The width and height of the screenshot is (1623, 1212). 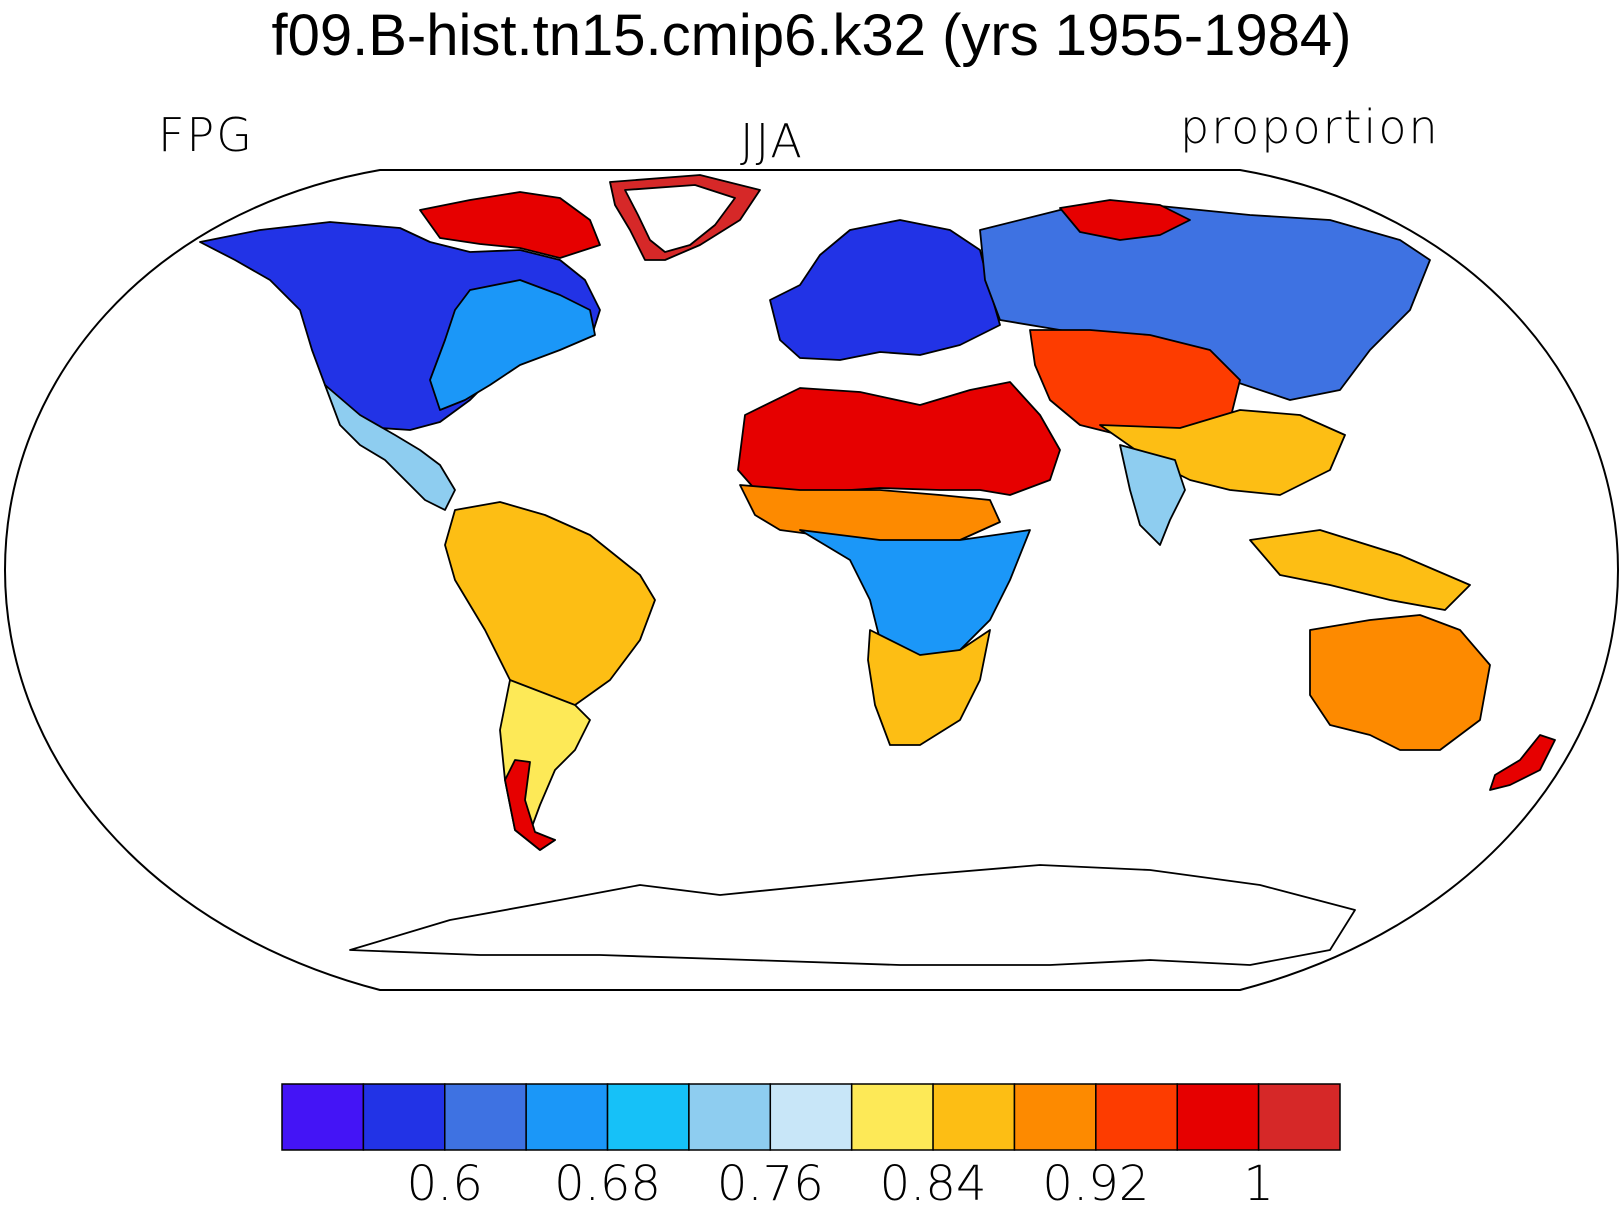 I want to click on colorbar-tick-label: 0.84, so click(x=933, y=1184).